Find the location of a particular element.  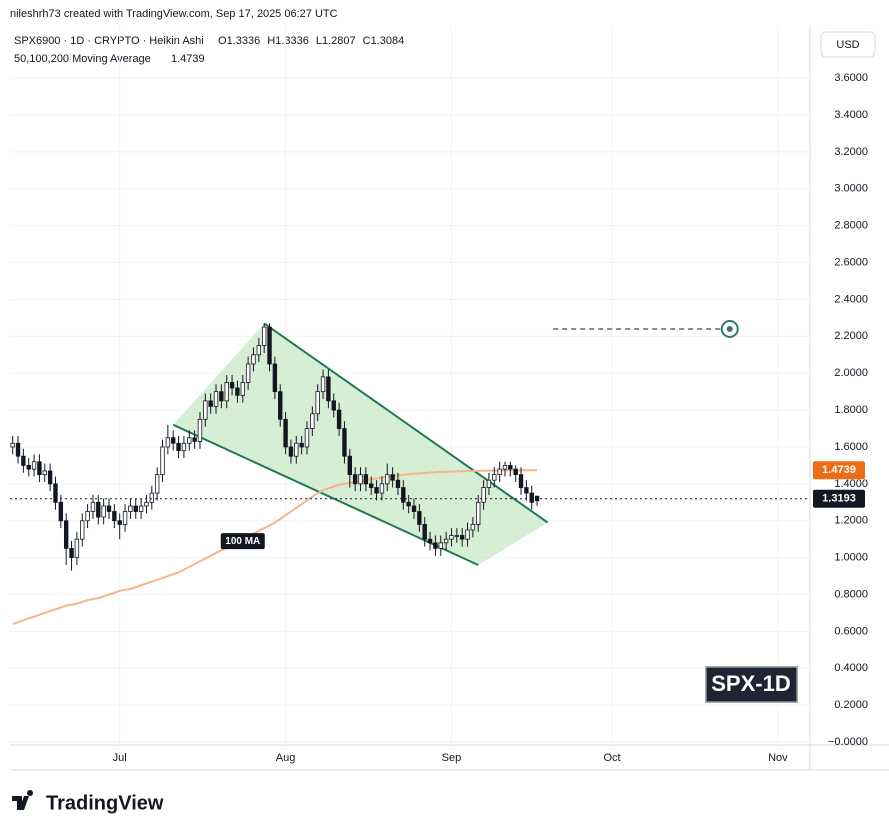

x-tick-label: Aug is located at coordinates (286, 758).